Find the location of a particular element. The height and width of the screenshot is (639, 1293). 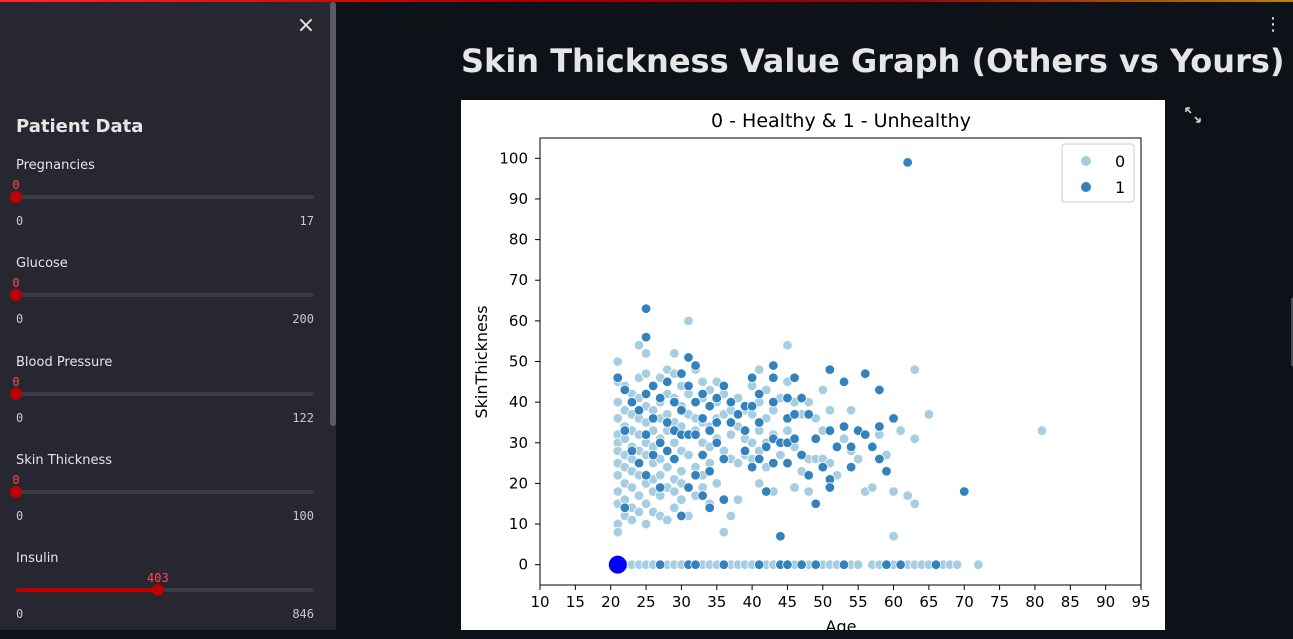

kebab-menu-icon: ⋮ is located at coordinates (1273, 24).